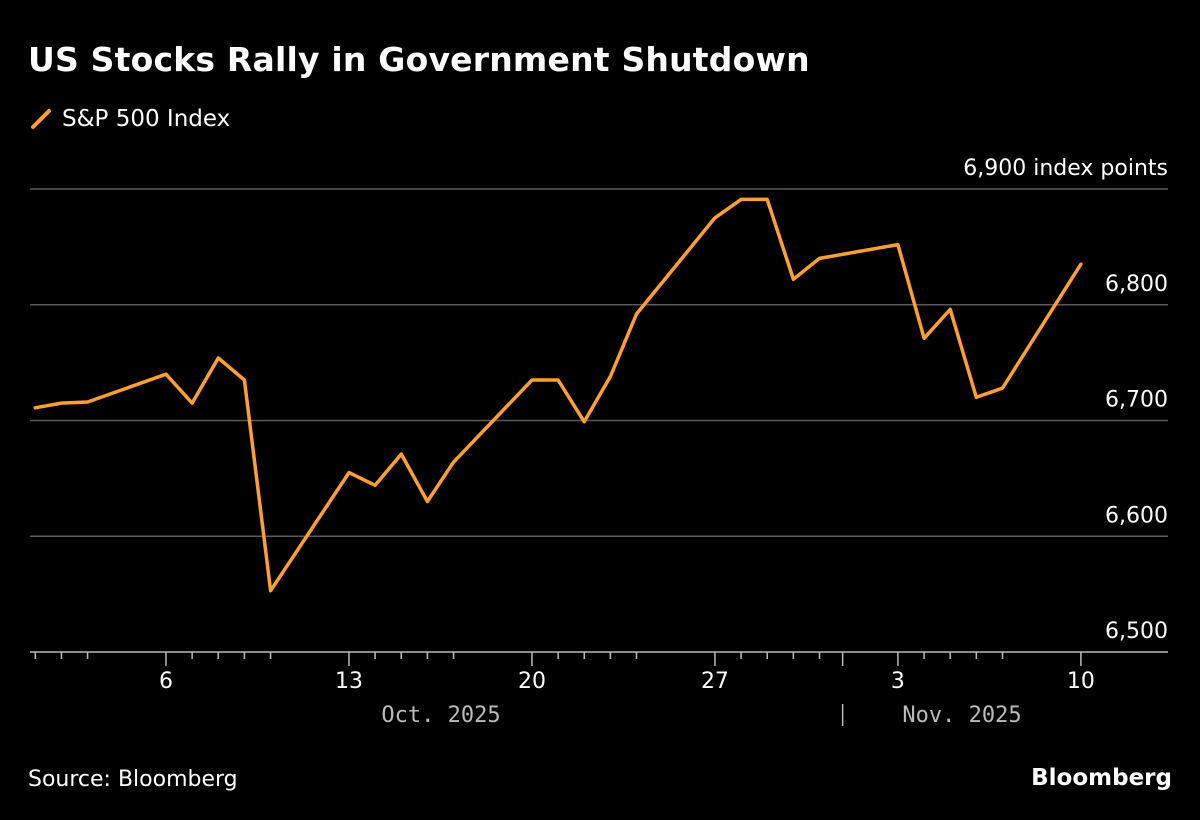  What do you see at coordinates (166, 681) in the screenshot?
I see `x-tick-label: 6` at bounding box center [166, 681].